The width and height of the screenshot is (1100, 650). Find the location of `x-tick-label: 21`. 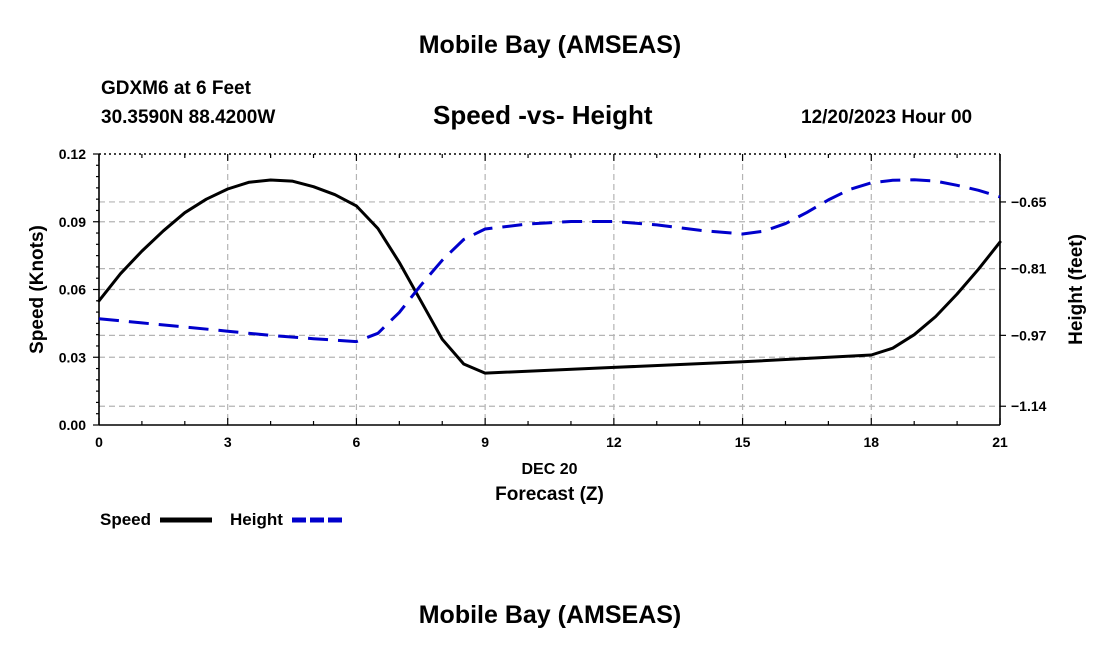

x-tick-label: 21 is located at coordinates (1000, 442).